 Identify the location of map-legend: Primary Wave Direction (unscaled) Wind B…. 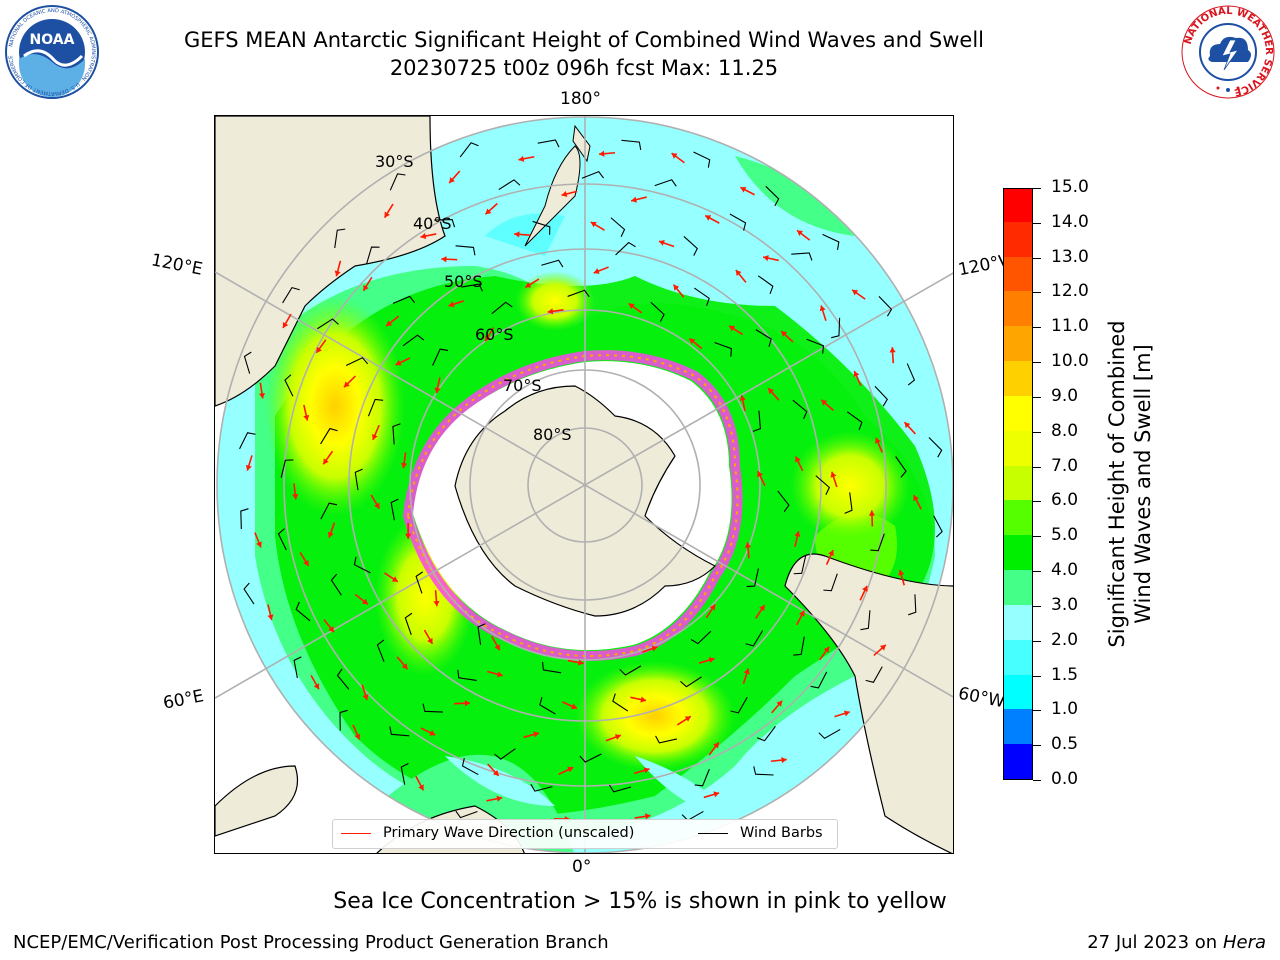
(585, 834).